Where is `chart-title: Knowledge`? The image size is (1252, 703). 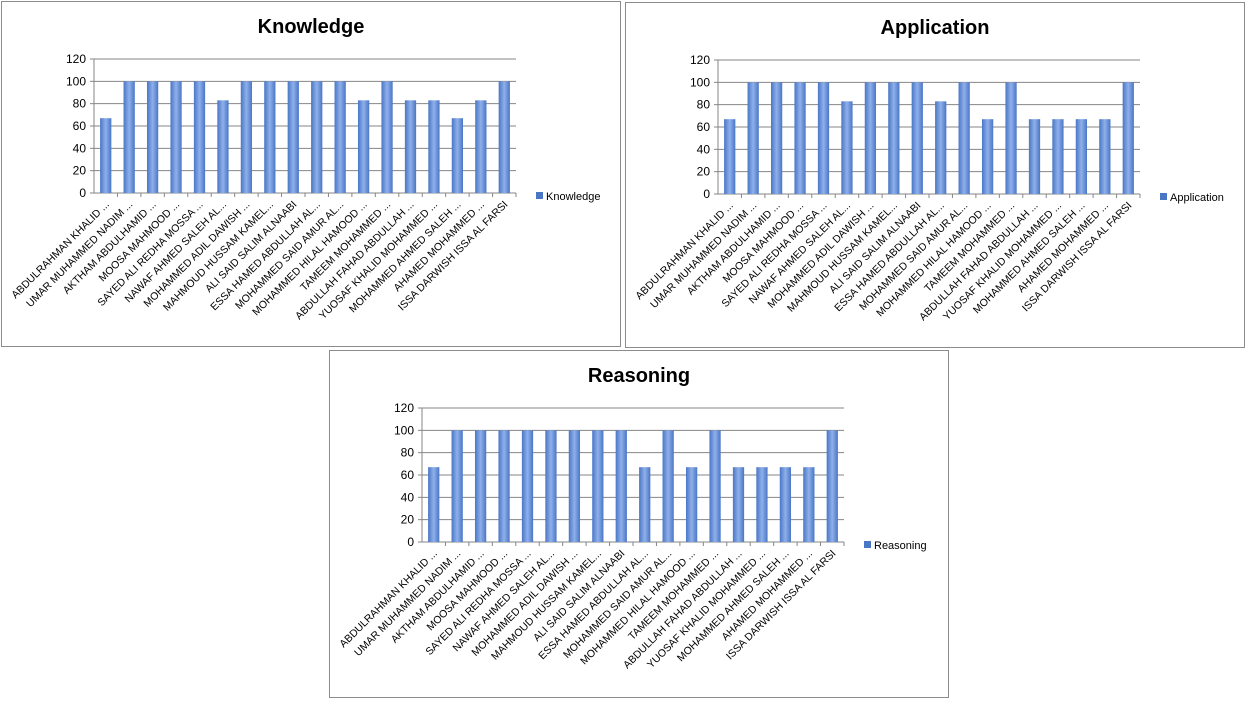 chart-title: Knowledge is located at coordinates (311, 27).